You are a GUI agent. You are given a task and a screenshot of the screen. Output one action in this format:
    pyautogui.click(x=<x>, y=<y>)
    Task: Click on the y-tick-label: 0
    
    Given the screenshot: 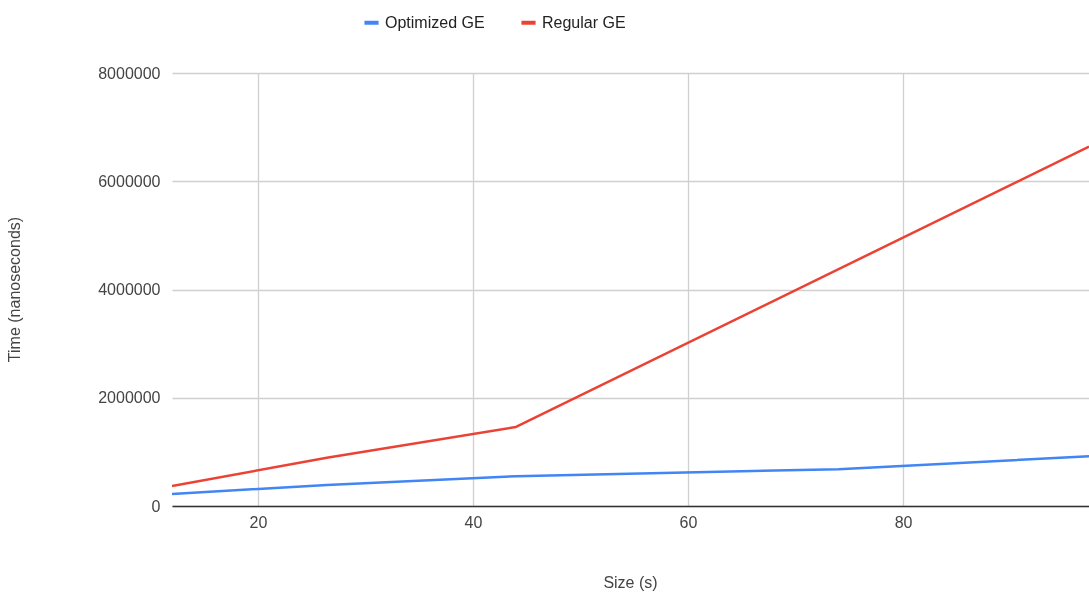 What is the action you would take?
    pyautogui.click(x=156, y=506)
    